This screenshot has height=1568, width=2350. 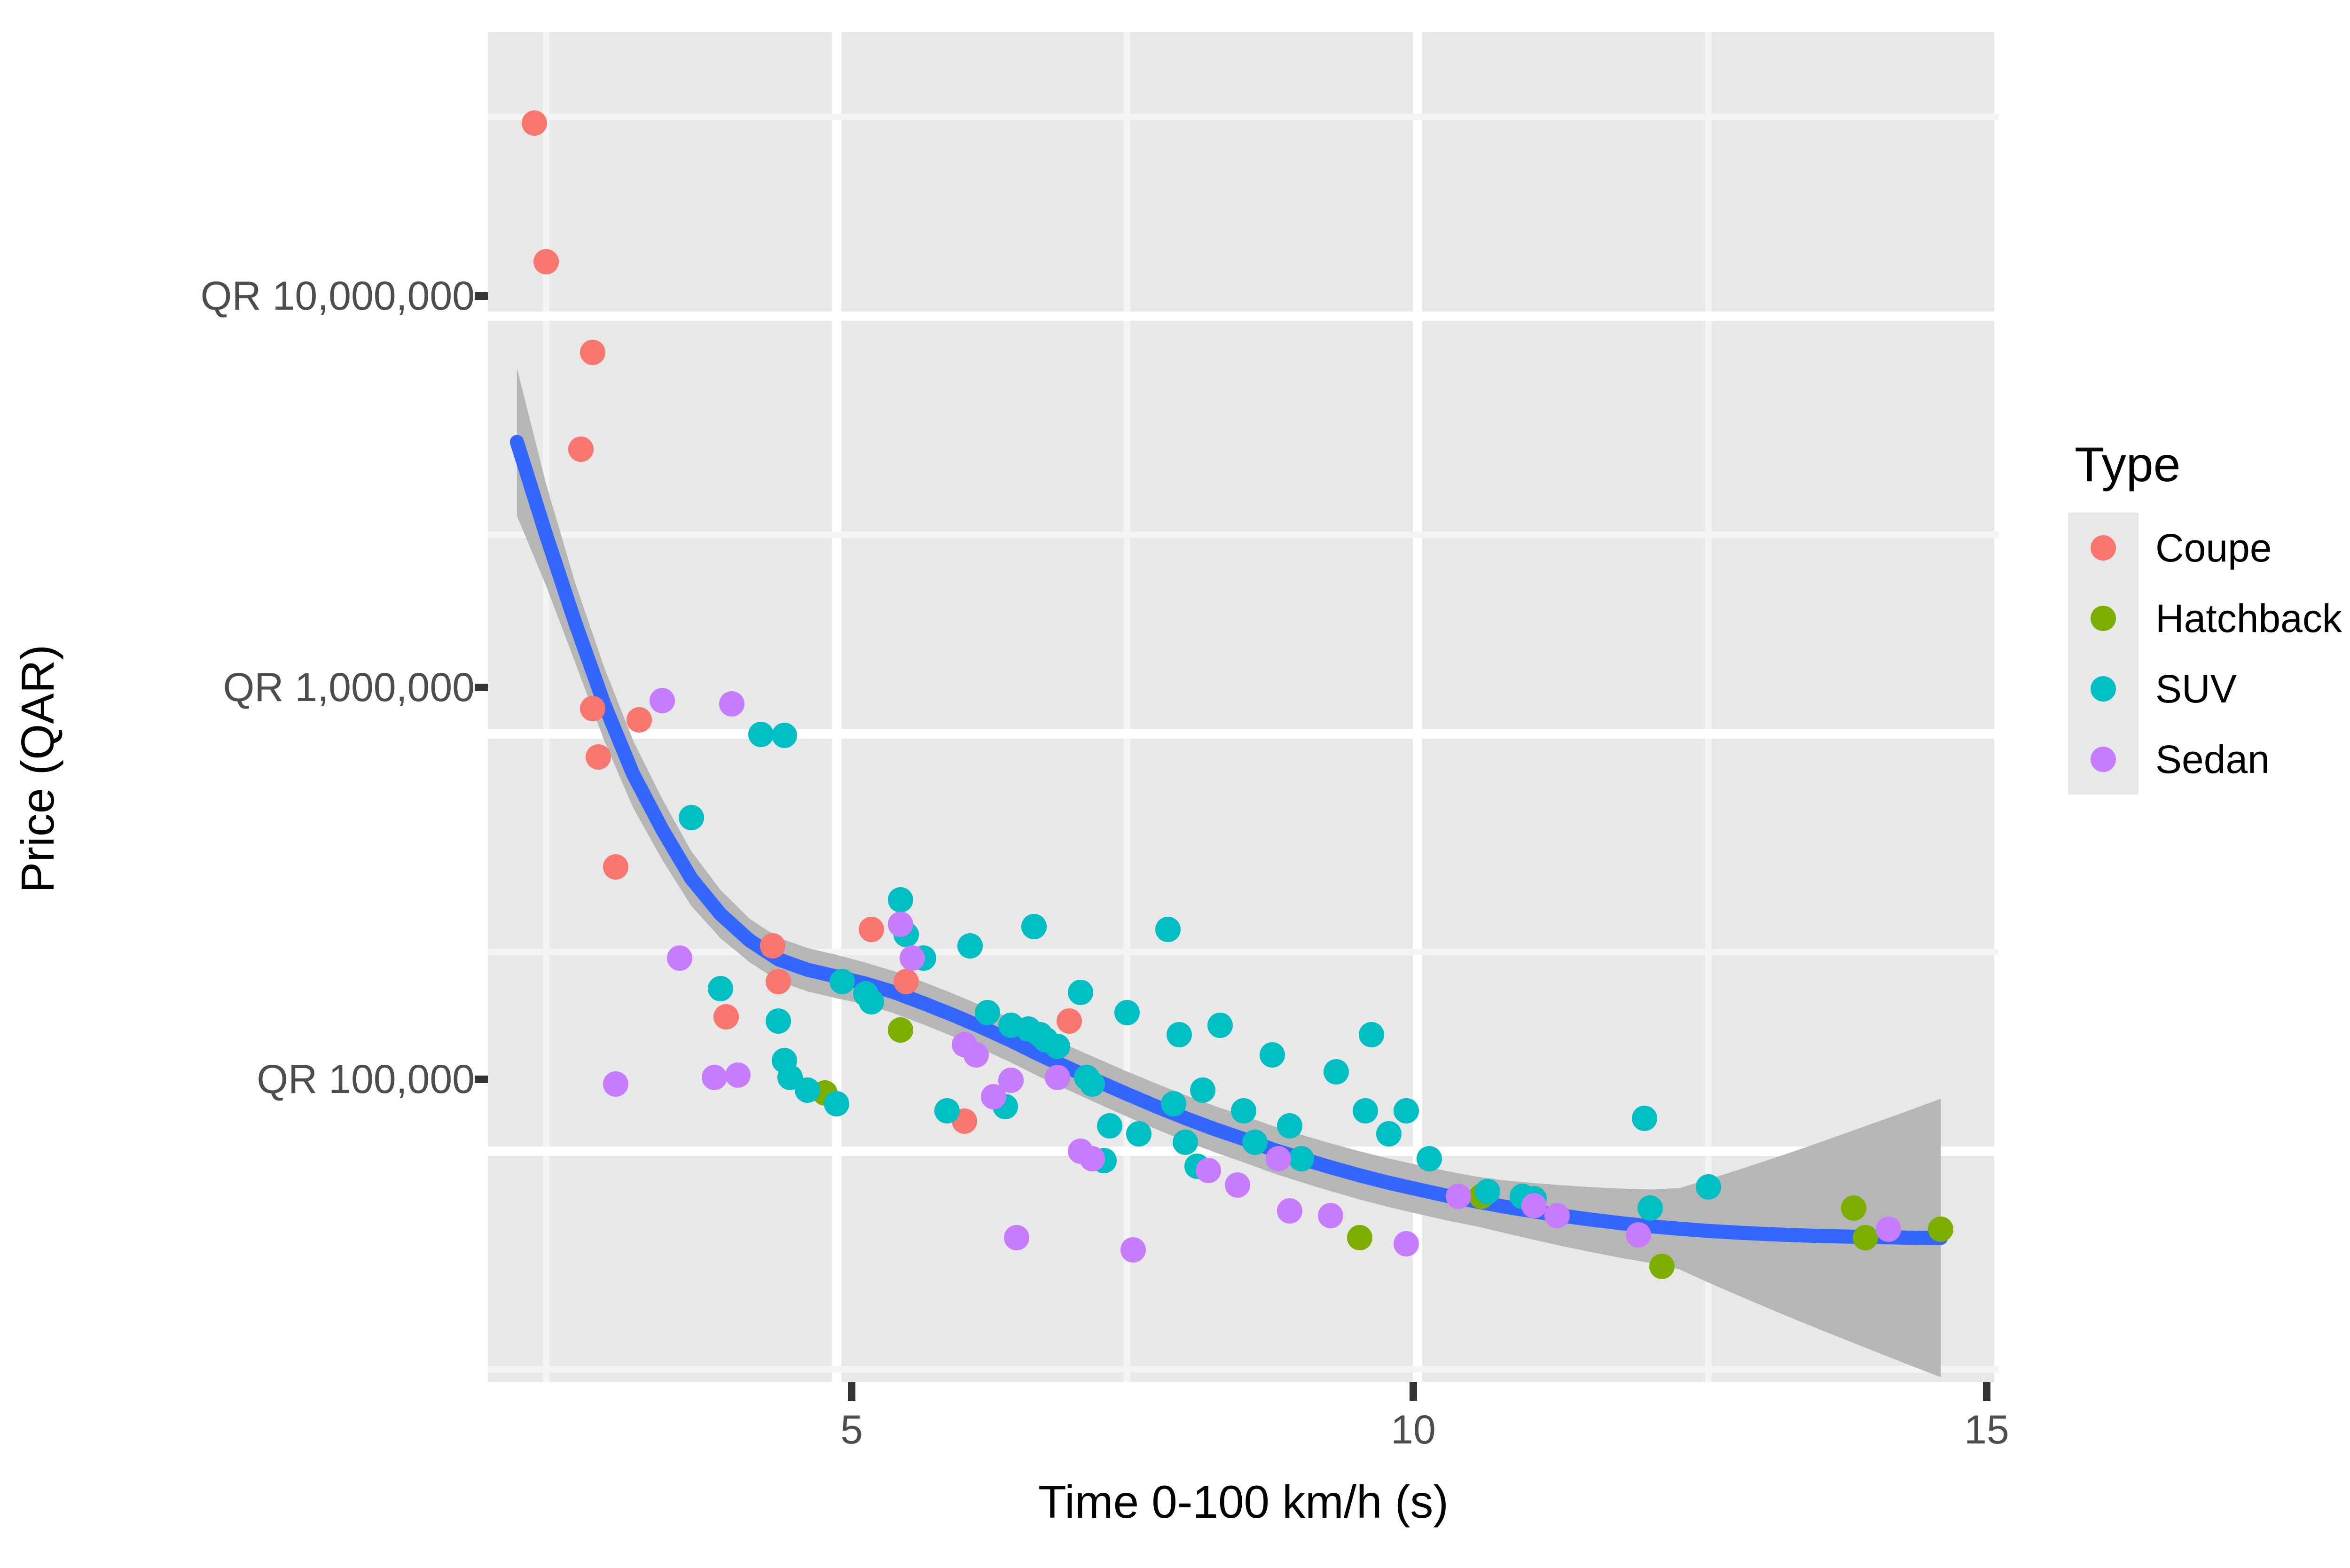 I want to click on y-tickmark-100k, so click(x=481, y=1079).